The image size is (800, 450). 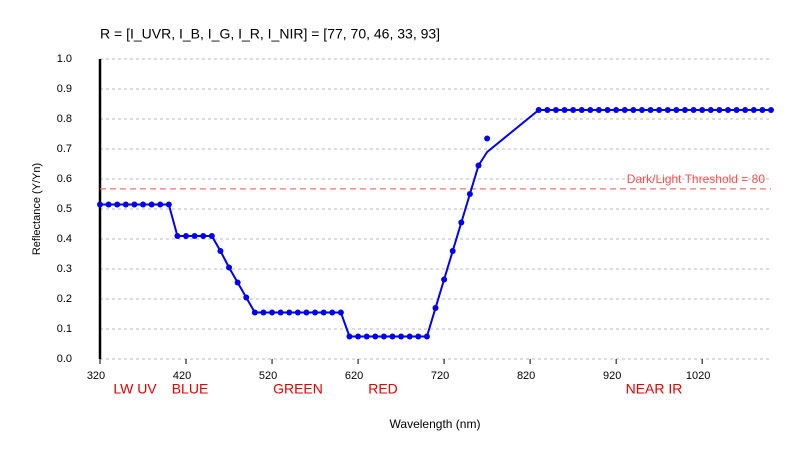 What do you see at coordinates (64, 239) in the screenshot?
I see `y-tick-label: 0.4` at bounding box center [64, 239].